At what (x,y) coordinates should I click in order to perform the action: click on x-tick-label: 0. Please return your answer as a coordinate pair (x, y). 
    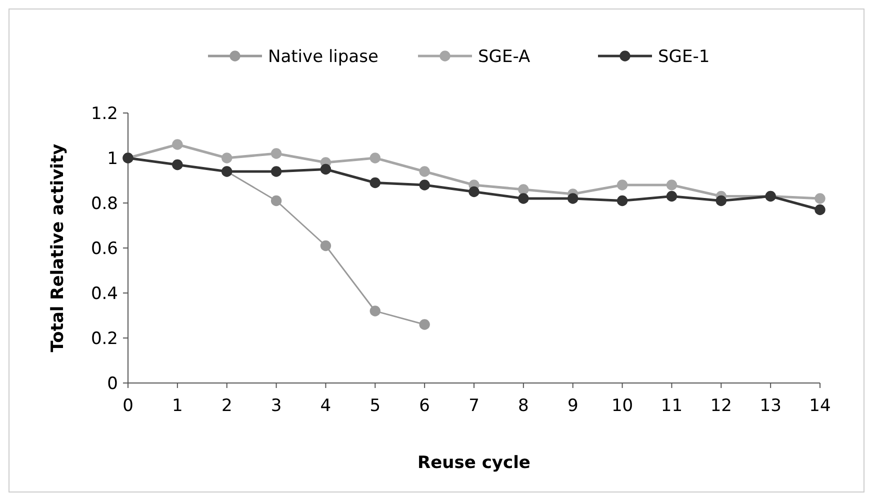
    Looking at the image, I should click on (128, 406).